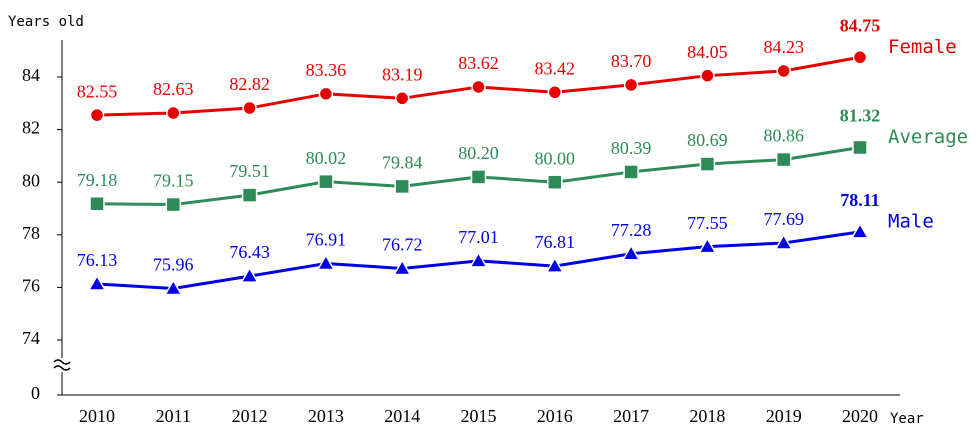 Image resolution: width=976 pixels, height=429 pixels. I want to click on data-label: 77.01, so click(478, 237).